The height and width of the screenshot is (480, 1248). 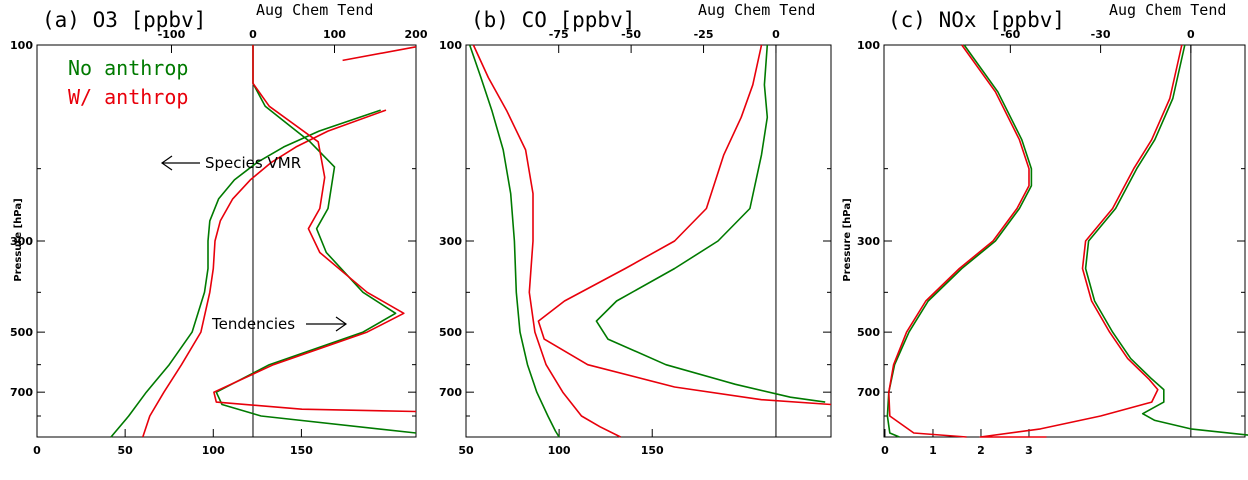 What do you see at coordinates (314, 10) in the screenshot?
I see `panel-a-top-label: Aug Chem Tend` at bounding box center [314, 10].